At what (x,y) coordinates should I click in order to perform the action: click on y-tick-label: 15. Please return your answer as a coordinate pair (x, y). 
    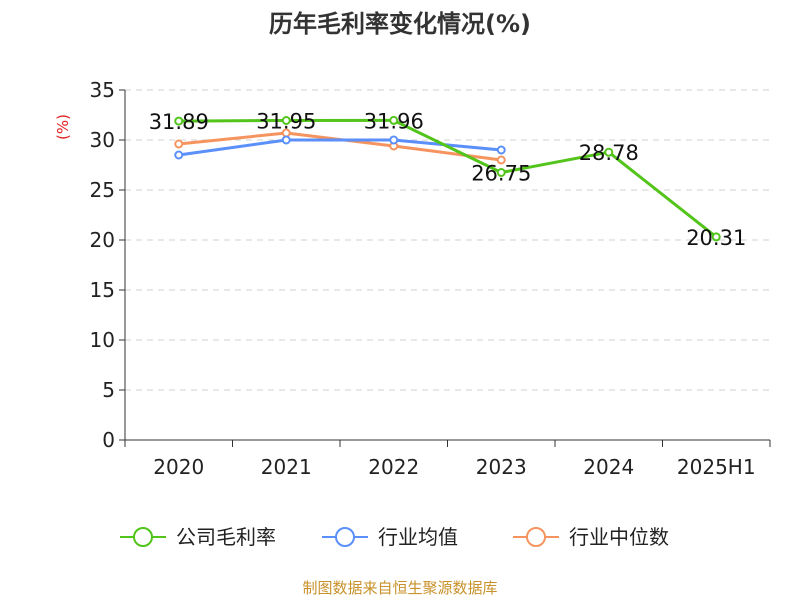
    Looking at the image, I should click on (102, 290).